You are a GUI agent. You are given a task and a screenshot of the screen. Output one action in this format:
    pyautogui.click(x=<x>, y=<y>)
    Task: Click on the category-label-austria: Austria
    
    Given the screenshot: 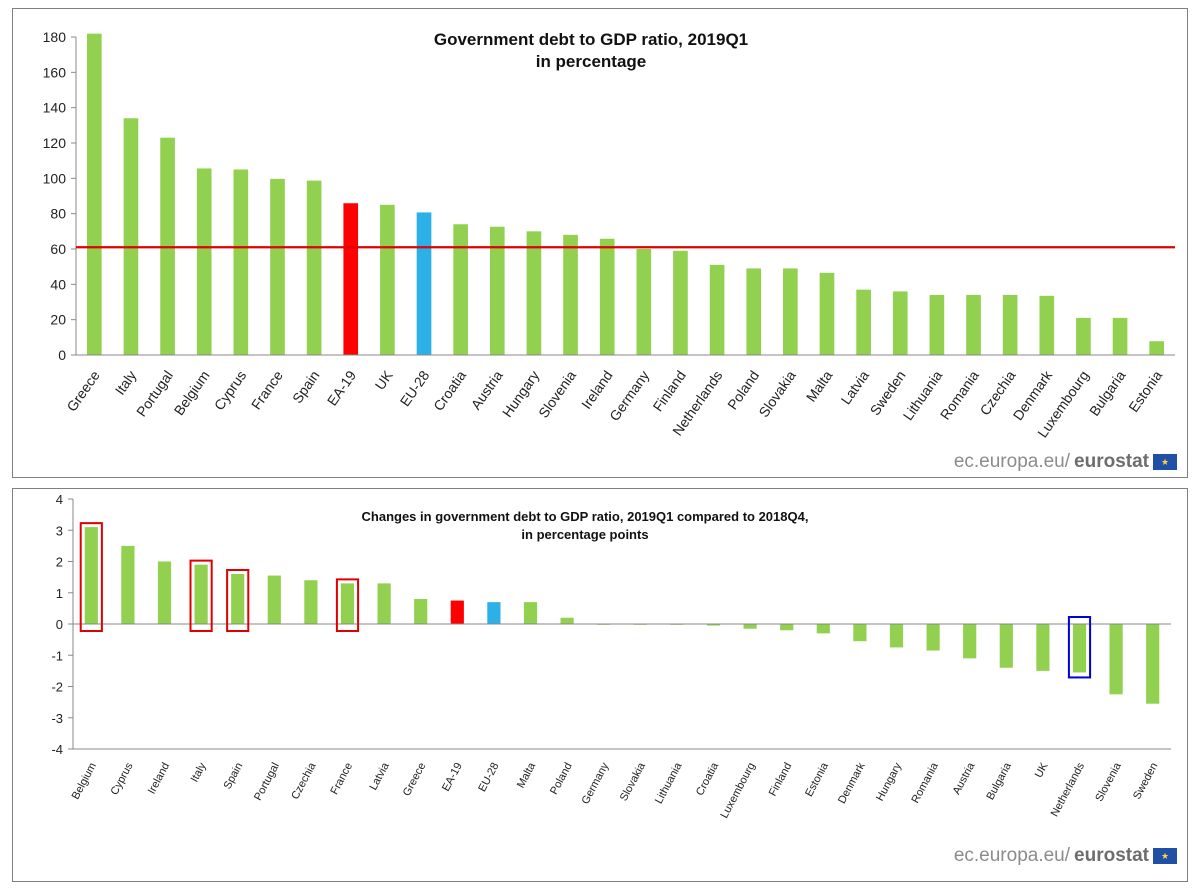 What is the action you would take?
    pyautogui.click(x=964, y=778)
    